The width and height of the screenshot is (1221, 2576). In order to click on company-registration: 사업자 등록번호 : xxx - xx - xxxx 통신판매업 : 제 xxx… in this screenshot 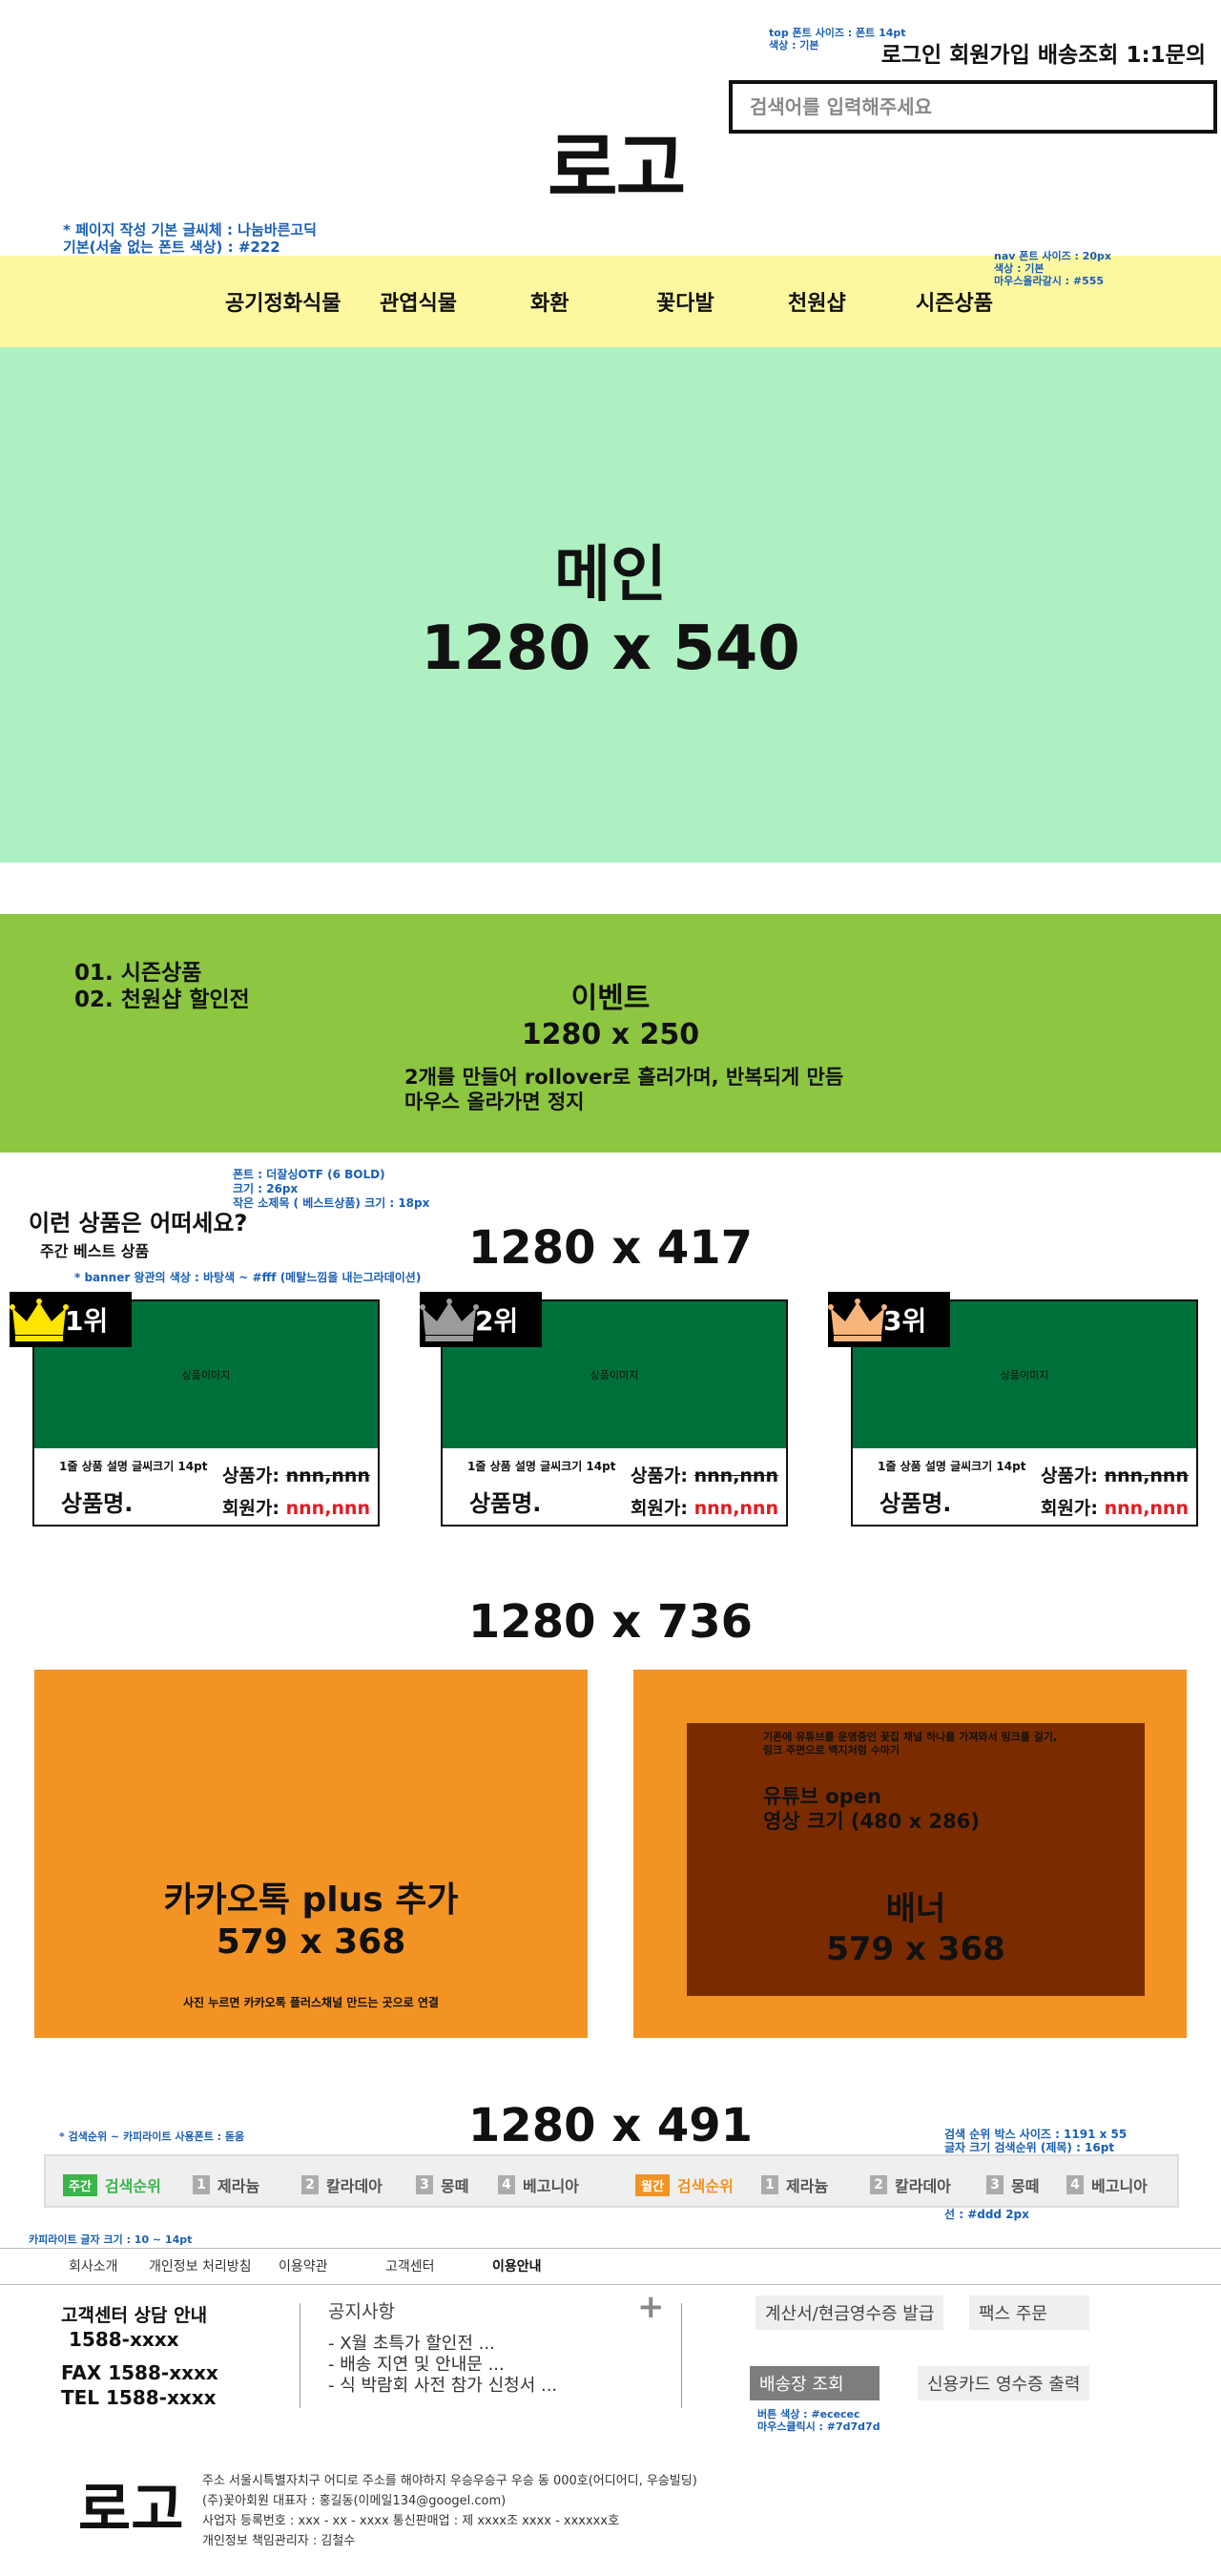, I will do `click(411, 2521)`.